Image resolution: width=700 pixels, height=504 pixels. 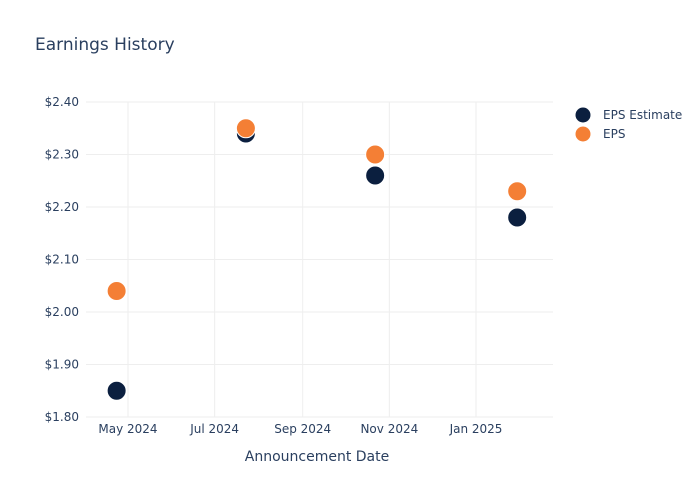 I want to click on y-axis-ticks: $1.80 $1.90 $2.00 $2.10 $2.20 $2.30 $2.40, so click(x=62, y=259).